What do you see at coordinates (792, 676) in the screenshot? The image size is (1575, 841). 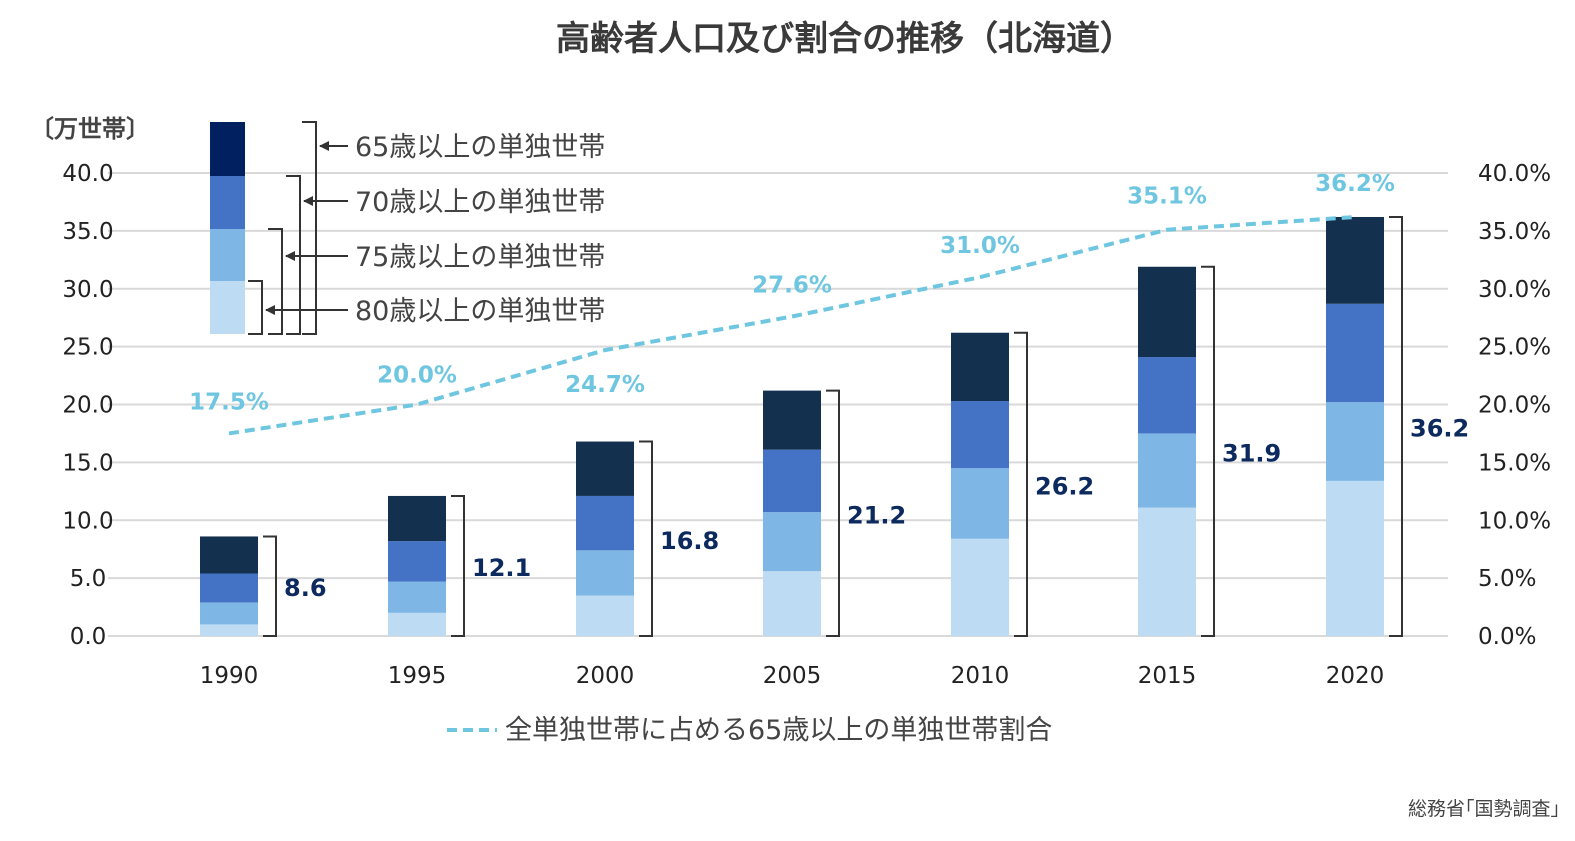 I see `x-tick-label: 2005` at bounding box center [792, 676].